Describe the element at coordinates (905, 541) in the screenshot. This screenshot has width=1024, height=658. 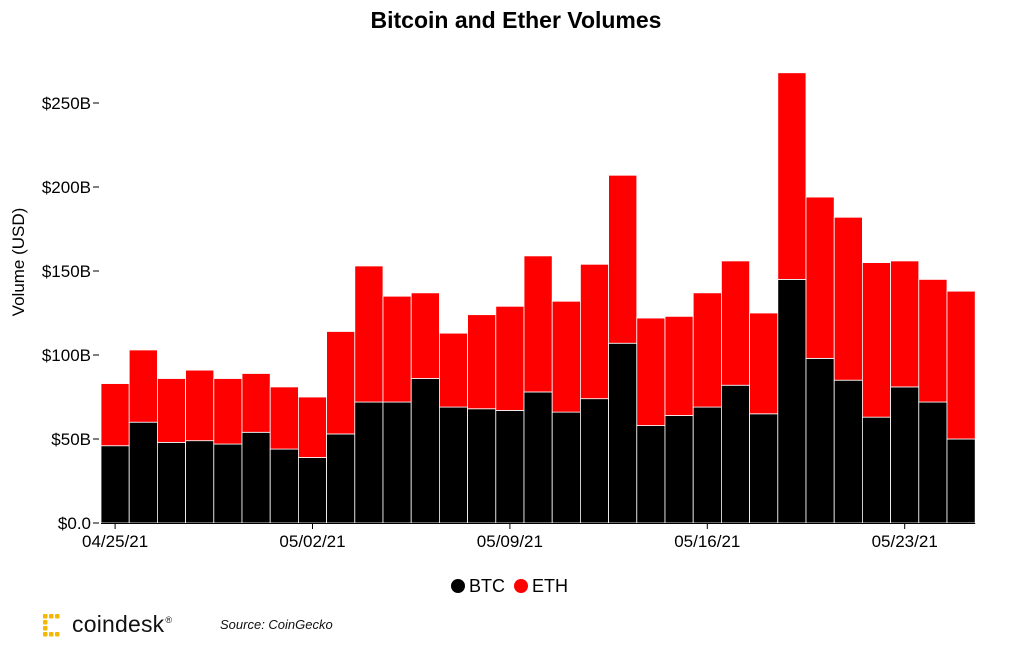
I see `x-tick-label: 05/23/21` at that location.